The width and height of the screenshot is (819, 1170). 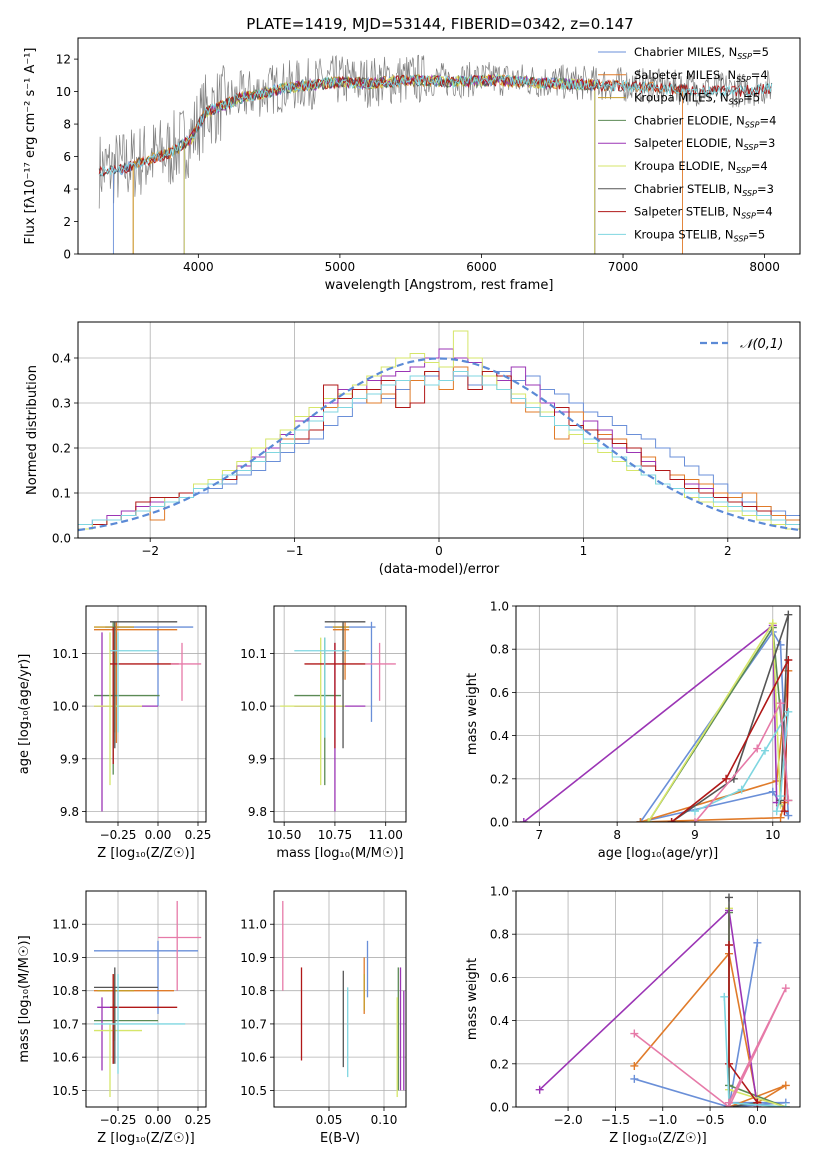 What do you see at coordinates (32, 430) in the screenshot?
I see `y-axis-label: Normed distribution` at bounding box center [32, 430].